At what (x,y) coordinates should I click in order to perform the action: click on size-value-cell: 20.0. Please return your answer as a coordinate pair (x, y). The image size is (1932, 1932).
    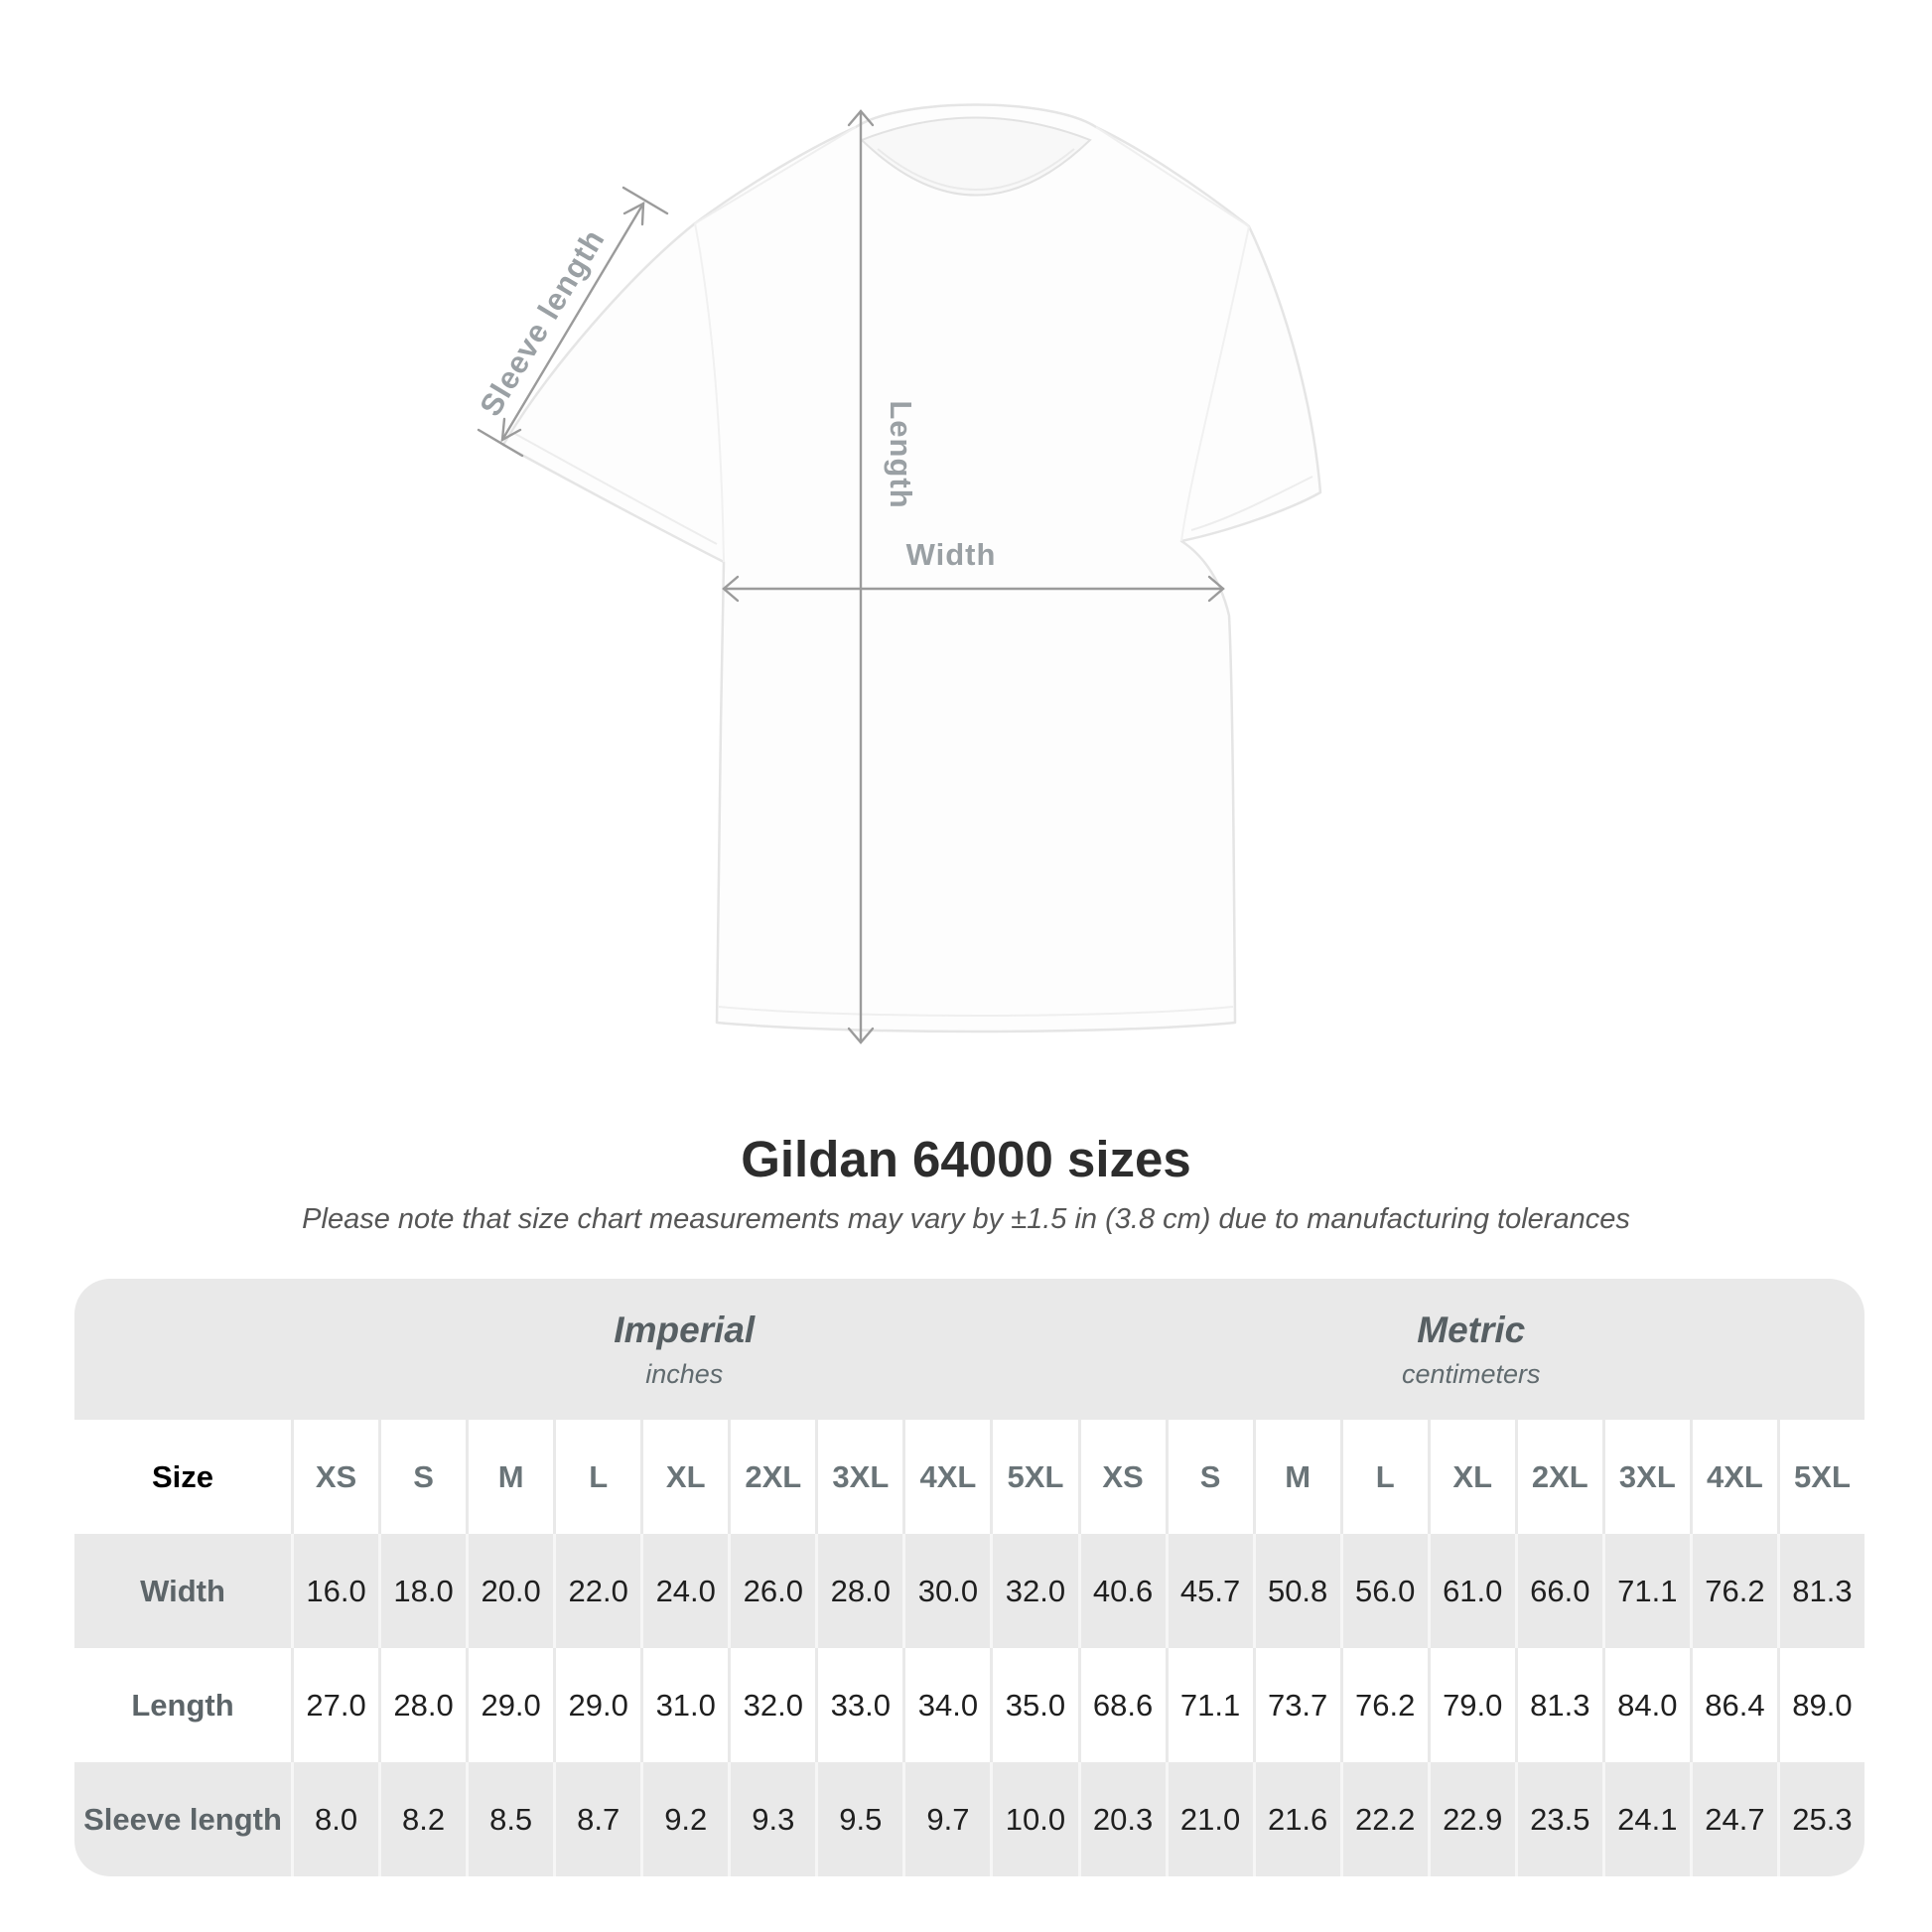
    Looking at the image, I should click on (509, 1591).